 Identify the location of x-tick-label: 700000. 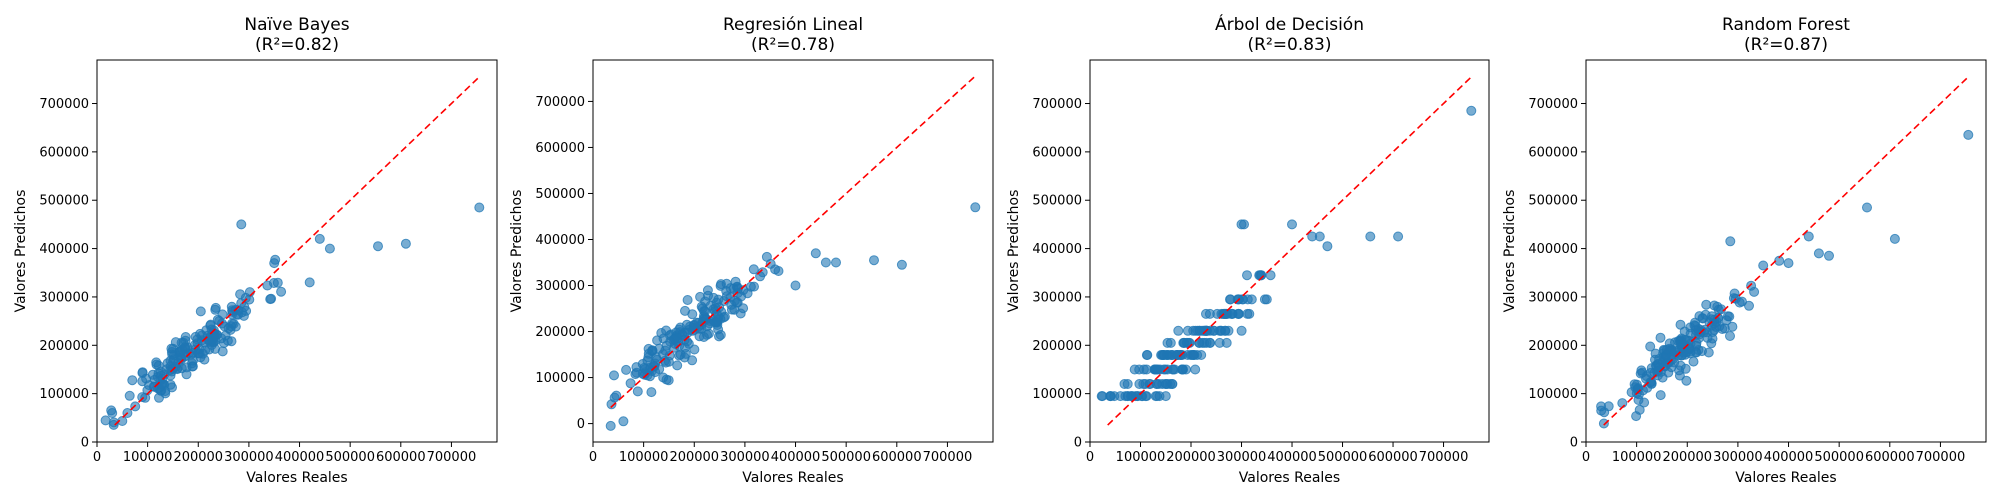
(1444, 457).